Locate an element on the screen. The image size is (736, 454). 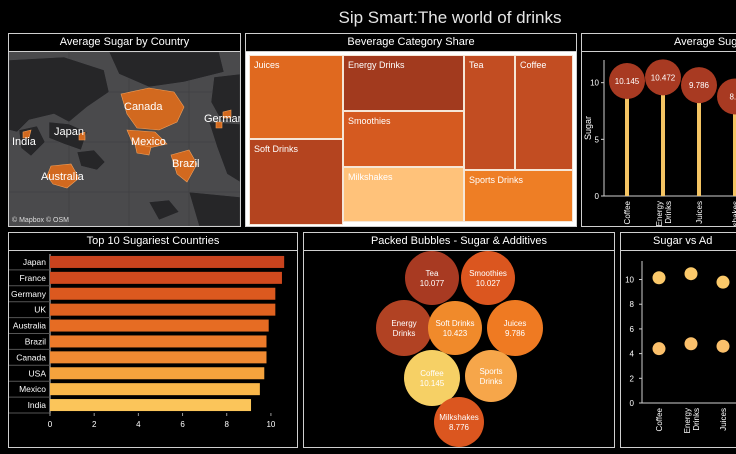
map-label-australia: Australia is located at coordinates (63, 177).